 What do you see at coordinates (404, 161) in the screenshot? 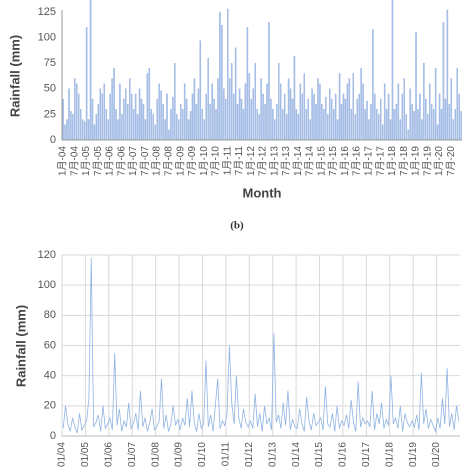
I see `x-tick-label: 7月-18` at bounding box center [404, 161].